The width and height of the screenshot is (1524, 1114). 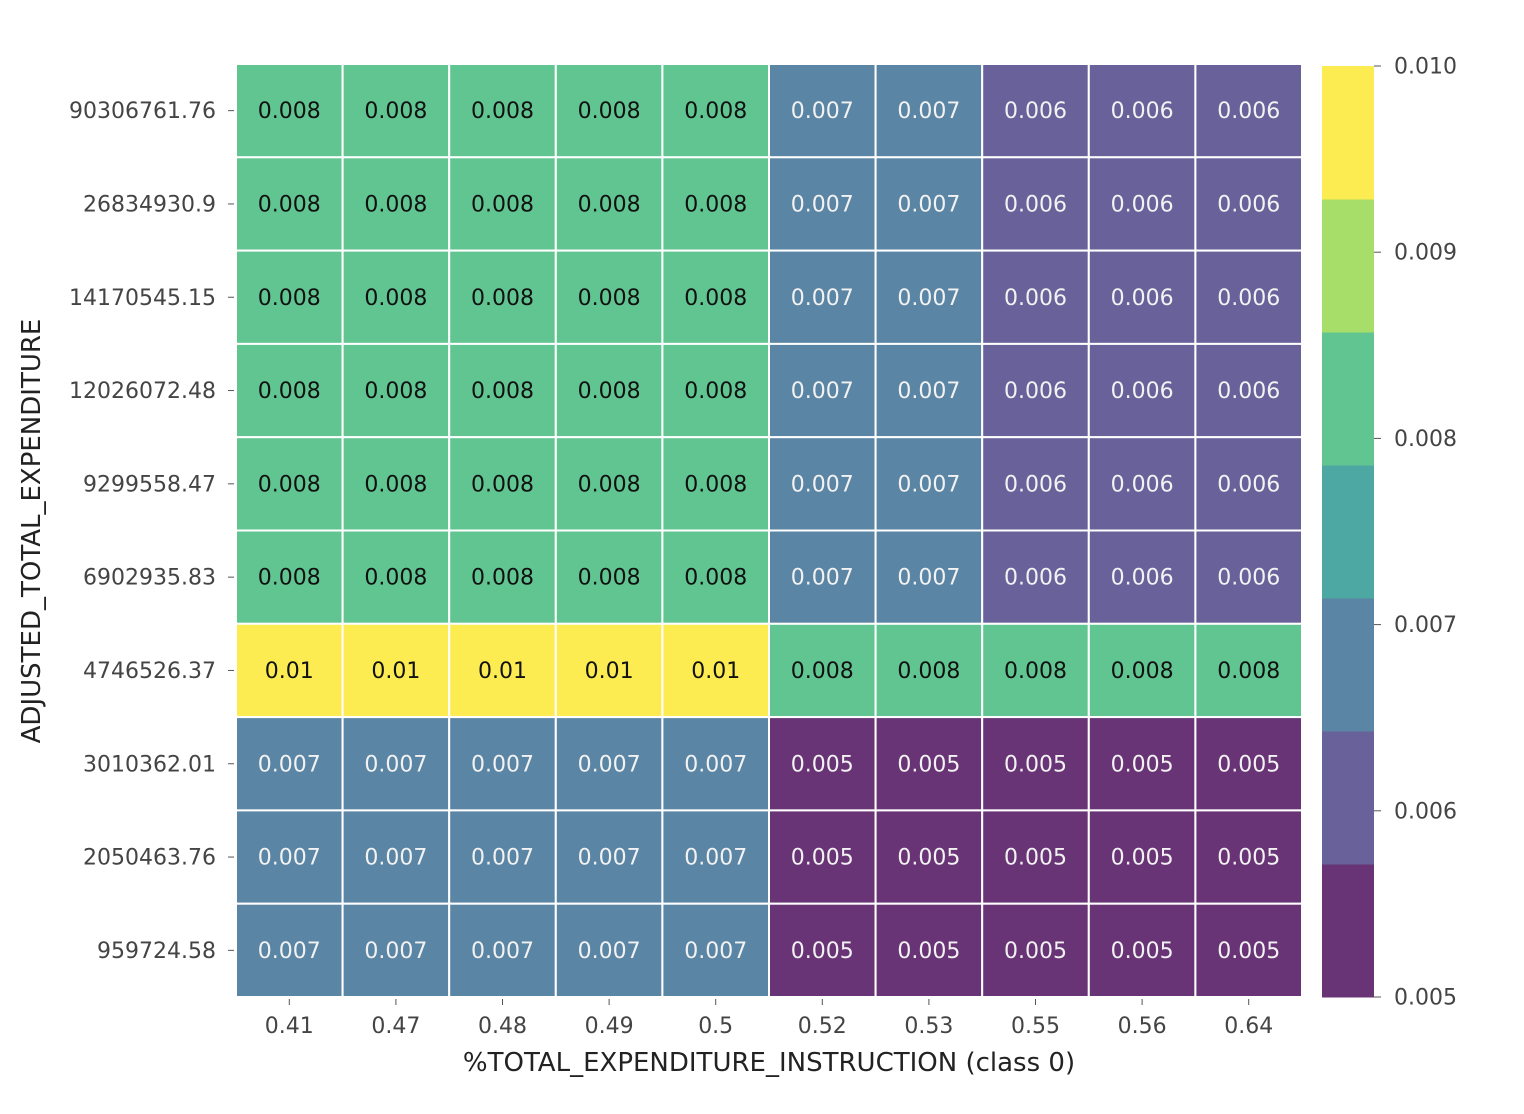 What do you see at coordinates (142, 111) in the screenshot?
I see `y-tick-label: 90306761.76` at bounding box center [142, 111].